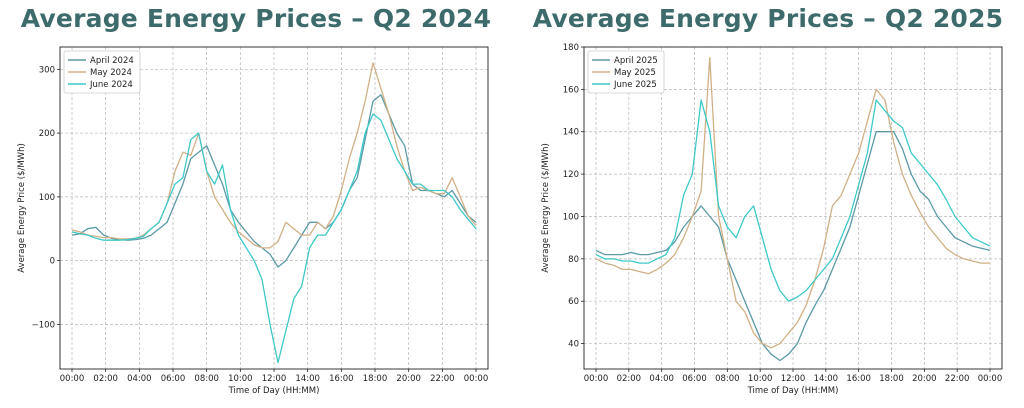 Image resolution: width=1024 pixels, height=408 pixels. I want to click on y-tick-label: 0, so click(52, 262).